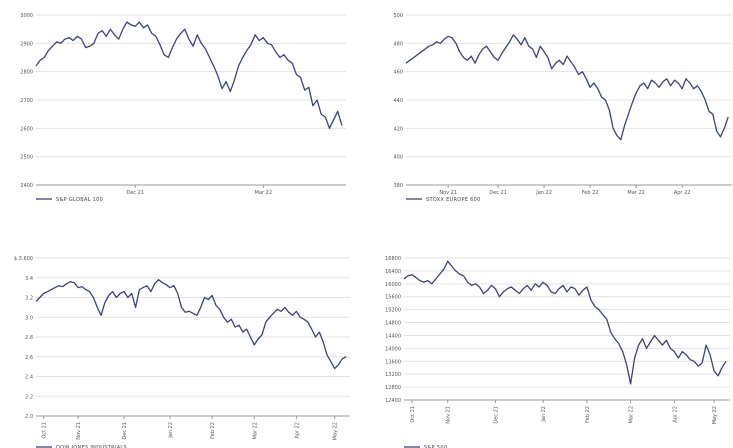 The image size is (733, 448). Describe the element at coordinates (29, 318) in the screenshot. I see `y-tick-label: 3.0` at that location.